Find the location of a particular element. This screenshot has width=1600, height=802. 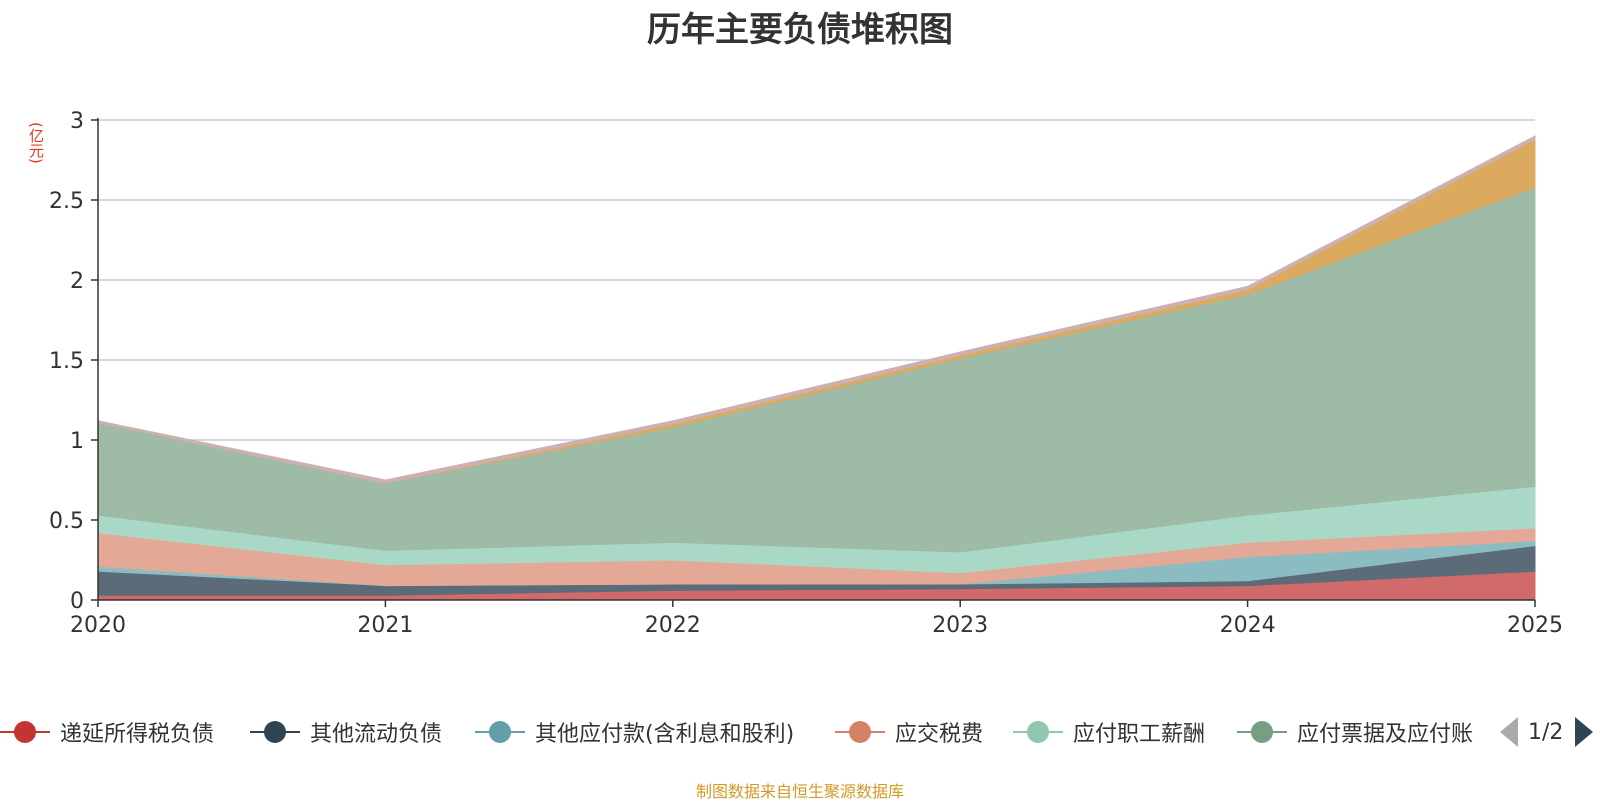

legend-prev-icon is located at coordinates (1509, 732).